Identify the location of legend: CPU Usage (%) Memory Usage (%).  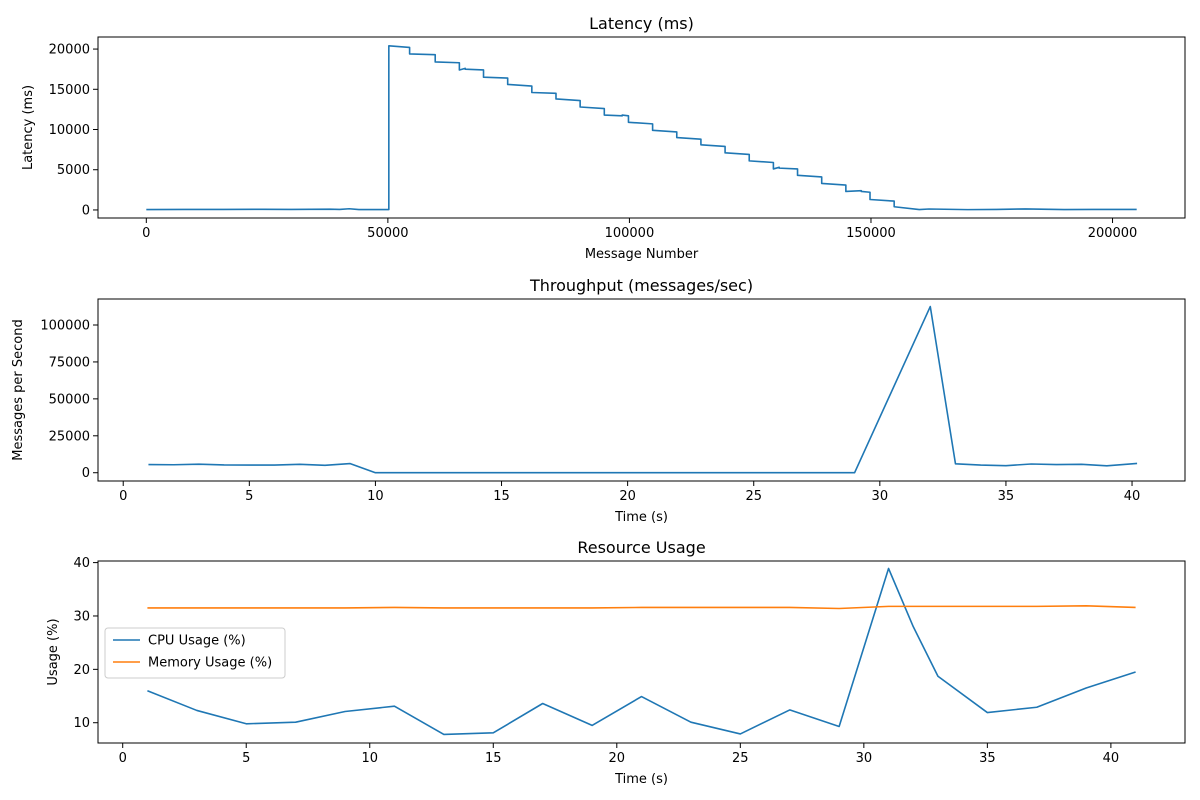
(195, 653).